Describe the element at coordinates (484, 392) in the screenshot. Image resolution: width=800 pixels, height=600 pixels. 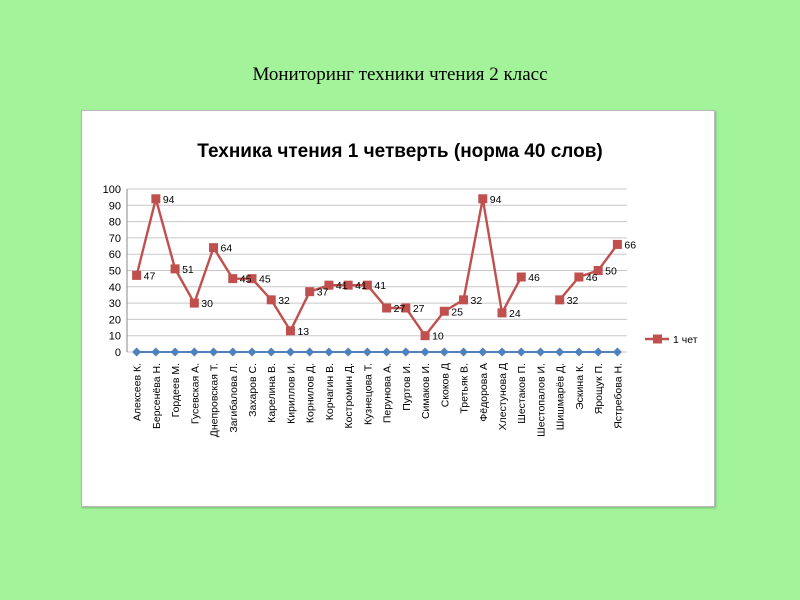
I see `x-tick-label: Фёдорова А` at that location.